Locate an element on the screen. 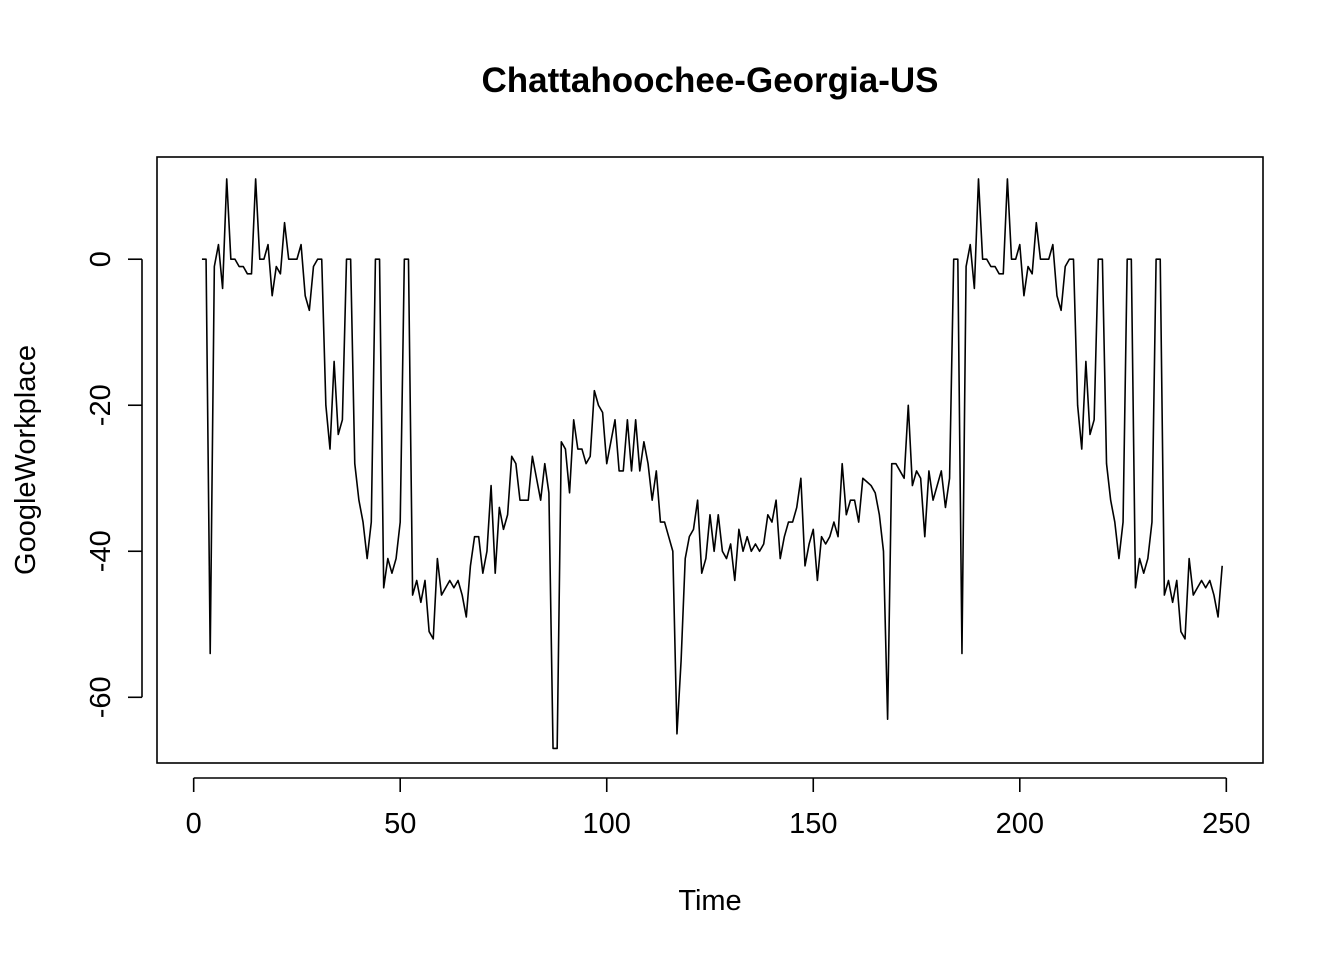 The width and height of the screenshot is (1344, 965). x-tick-label: 100 is located at coordinates (607, 824).